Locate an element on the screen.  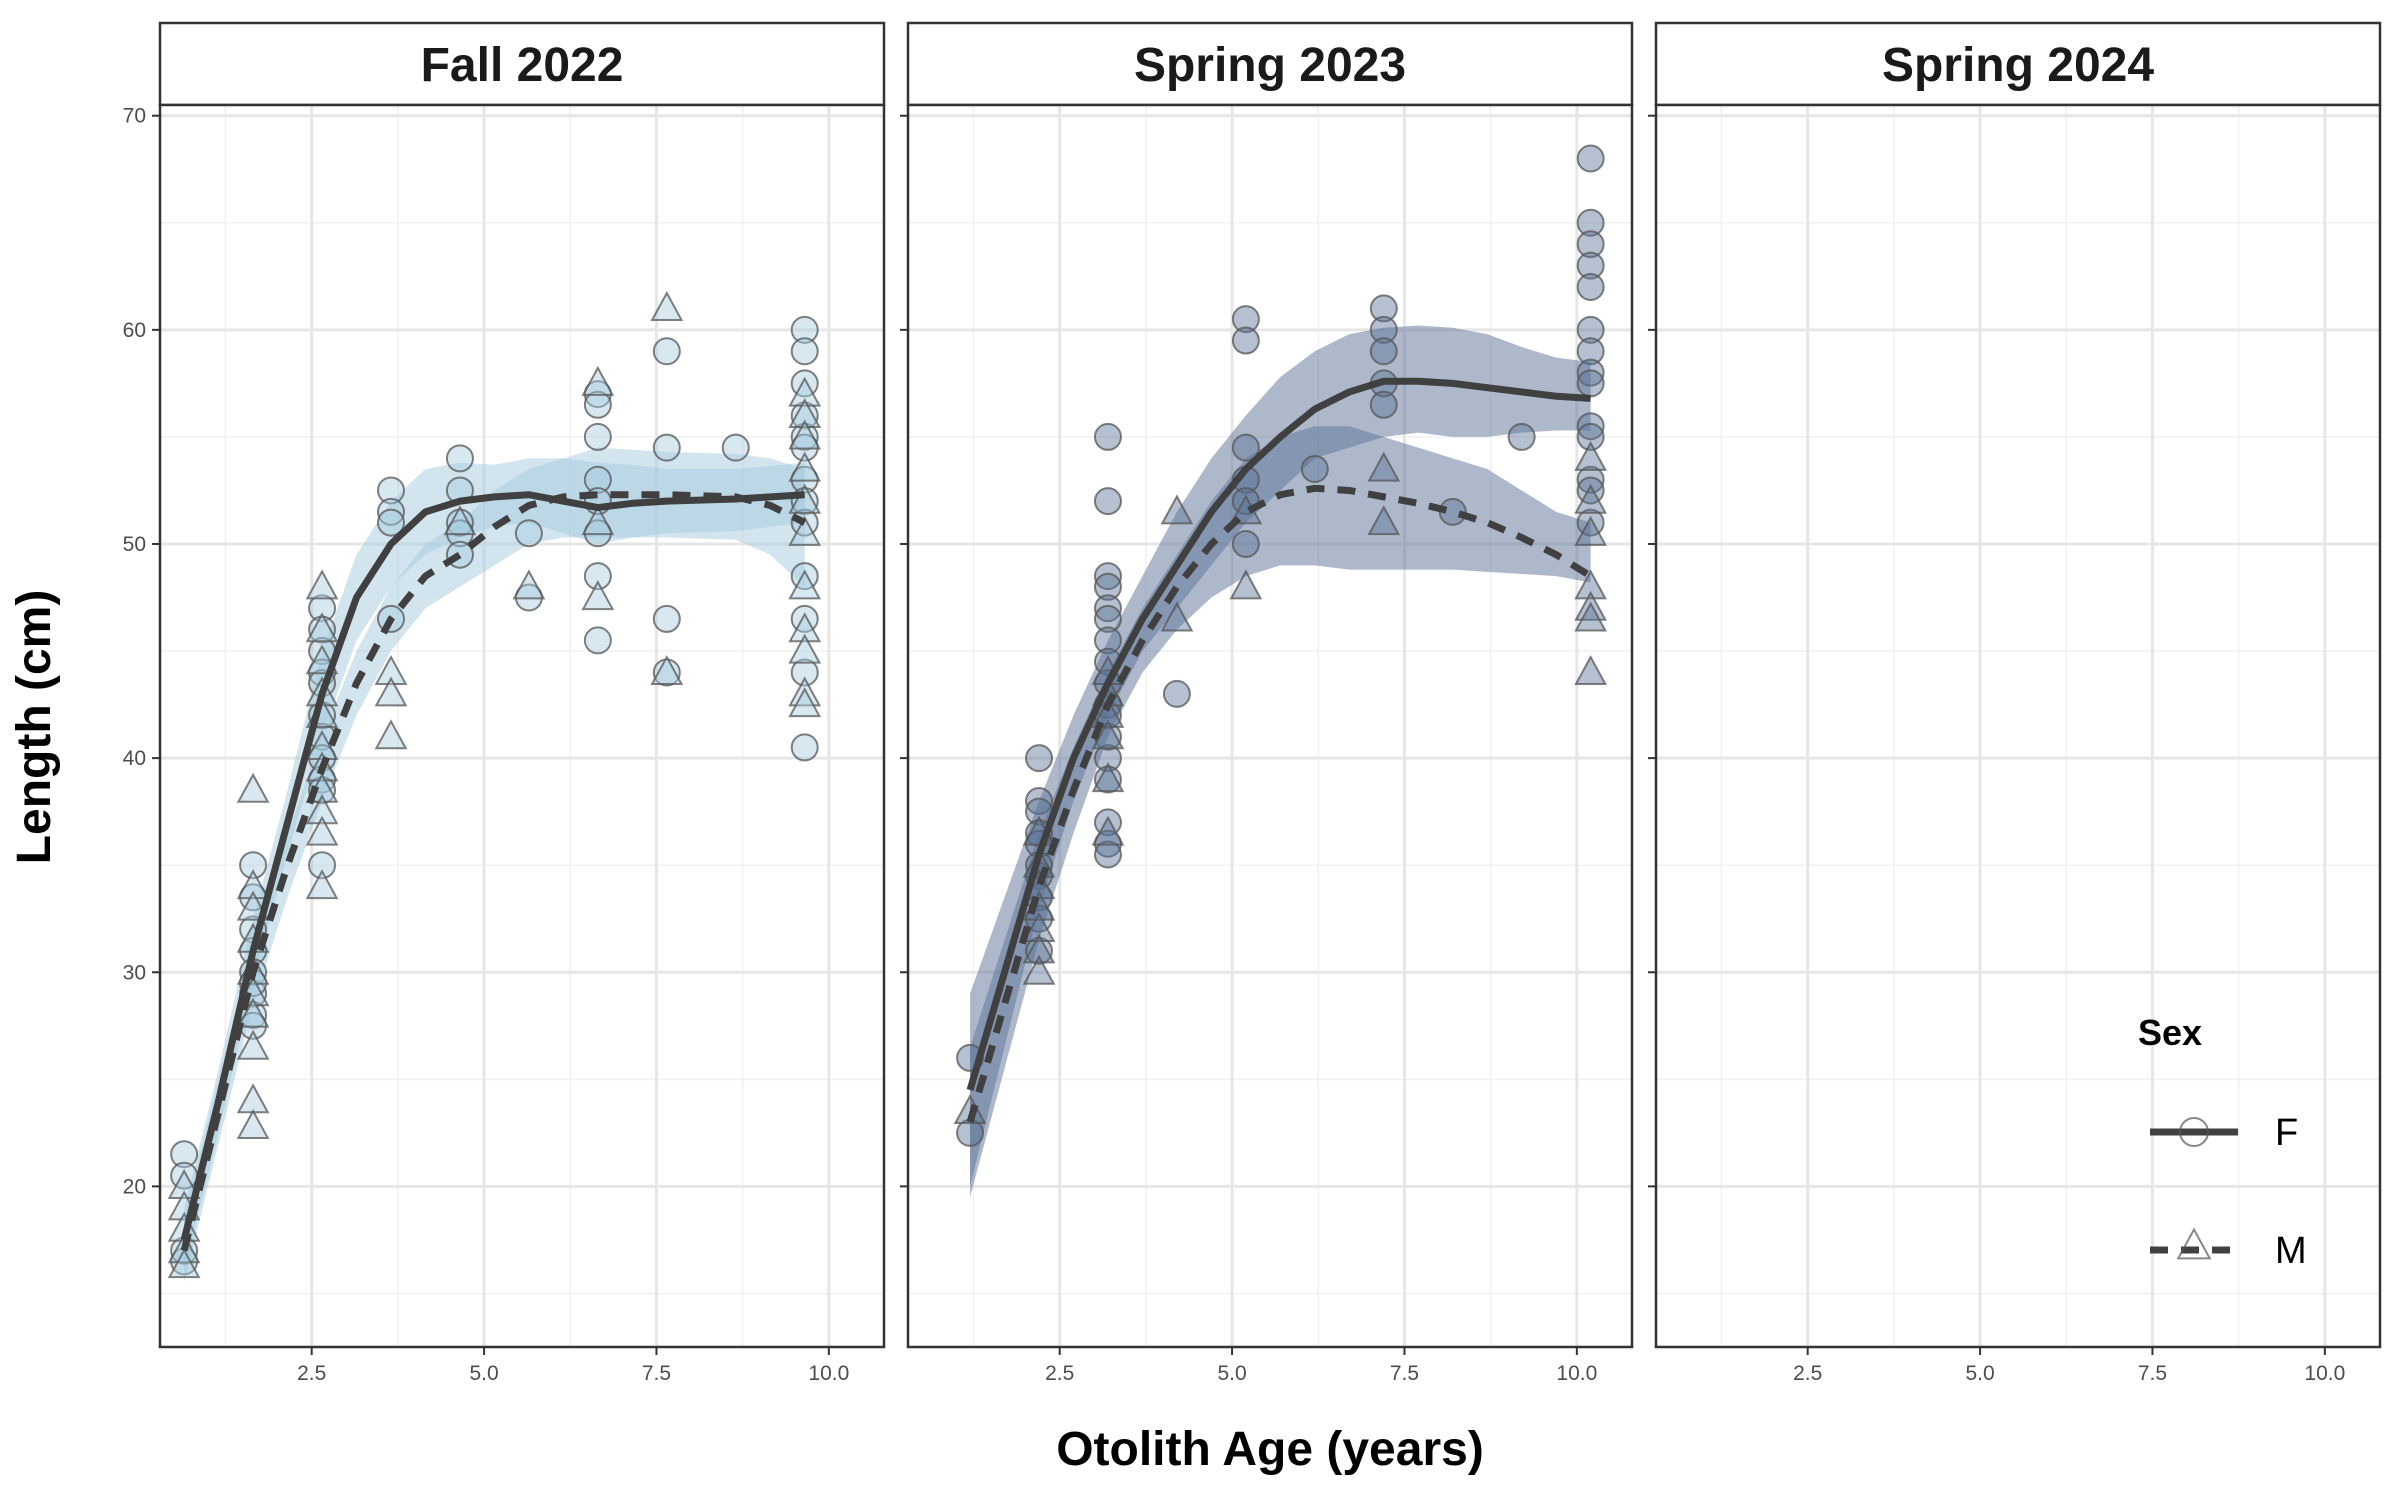
x-axis-title: Otolith Age (years) is located at coordinates (1270, 1449).